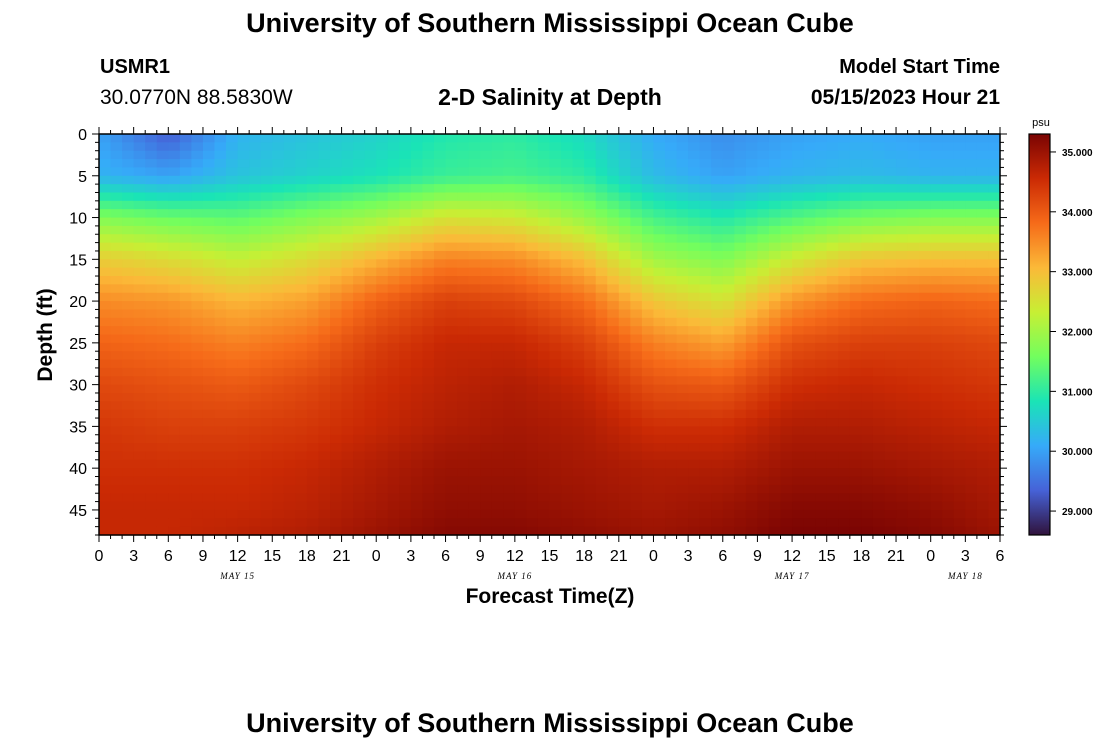  Describe the element at coordinates (930, 556) in the screenshot. I see `x-tick-label: 0` at that location.